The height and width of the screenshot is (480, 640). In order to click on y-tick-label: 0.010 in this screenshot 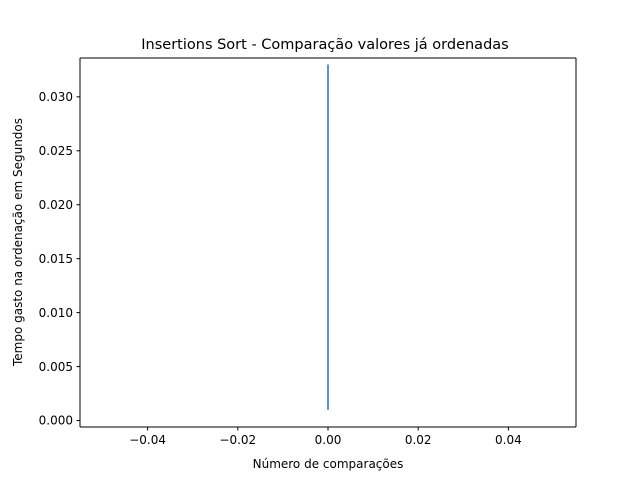, I will do `click(56, 313)`.